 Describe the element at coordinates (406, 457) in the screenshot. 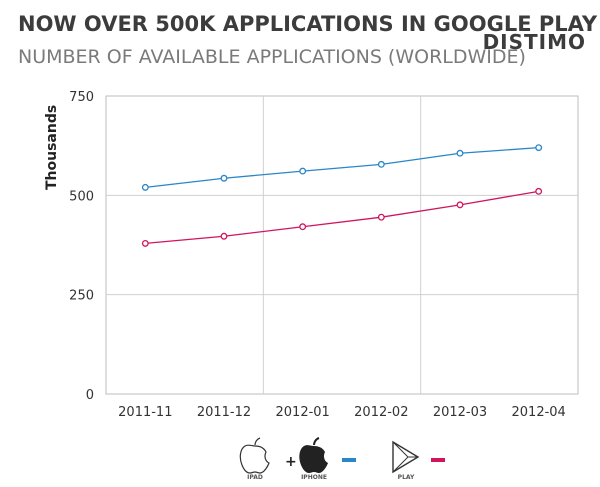

I see `play-store-icon` at that location.